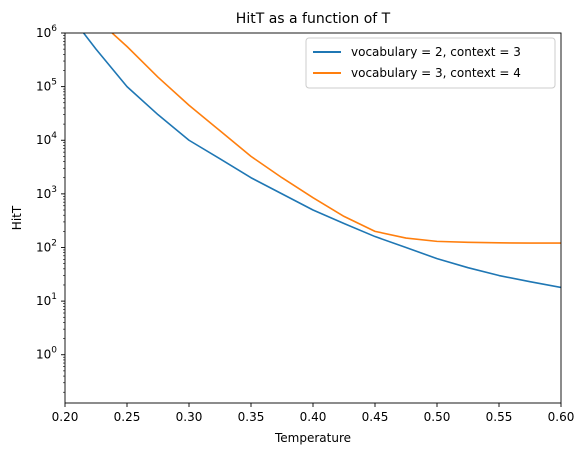 This screenshot has width=586, height=455. What do you see at coordinates (50, 208) in the screenshot?
I see `y-axis: 10⁰ 10¹ 10² 10³ 10⁴ 10⁵ 10⁶` at bounding box center [50, 208].